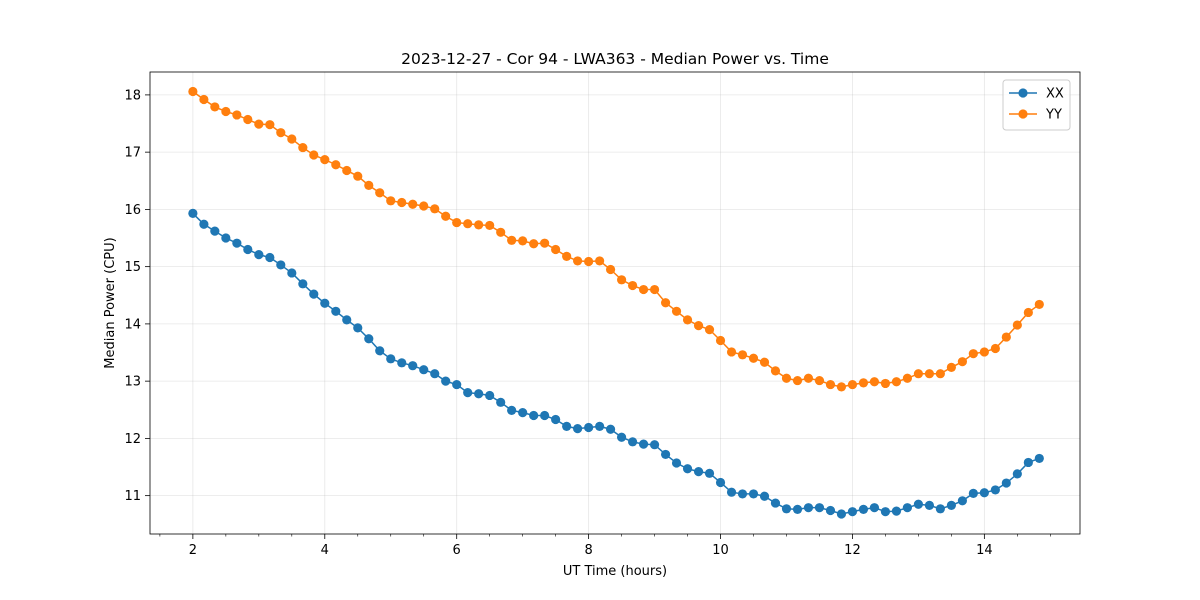  I want to click on legend: XX YY, so click(1036, 105).